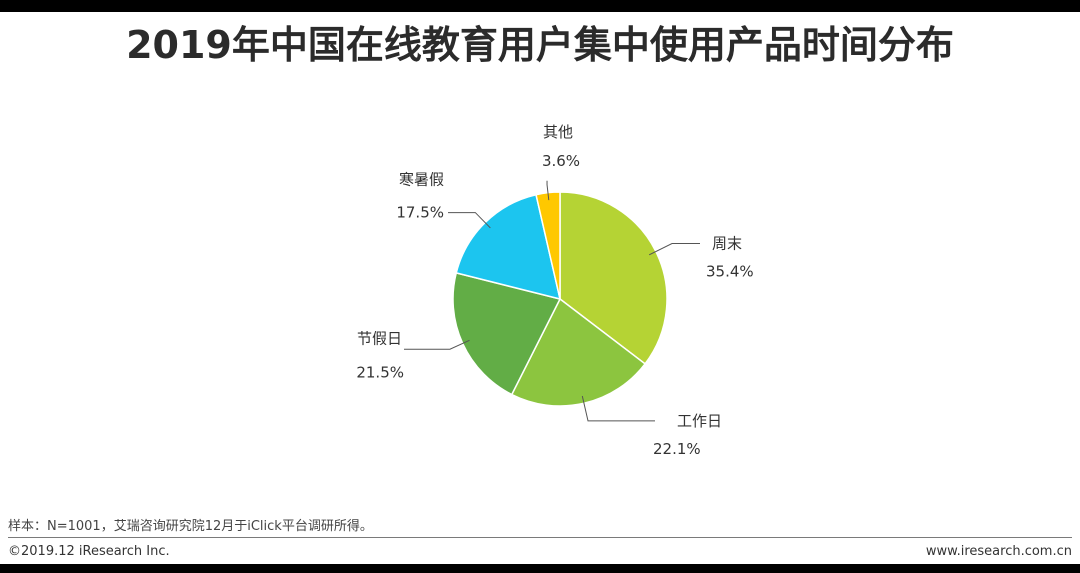  Describe the element at coordinates (730, 272) in the screenshot. I see `slice-value-label: 35.4%` at that location.